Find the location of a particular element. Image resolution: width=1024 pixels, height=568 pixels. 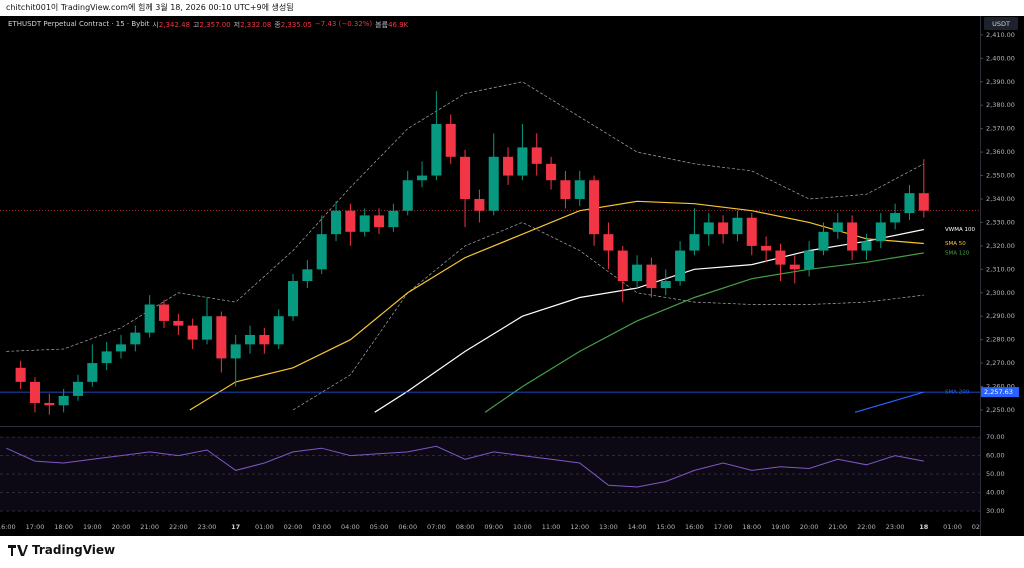

y-tick-label: 2,330.00 is located at coordinates (1000, 222).